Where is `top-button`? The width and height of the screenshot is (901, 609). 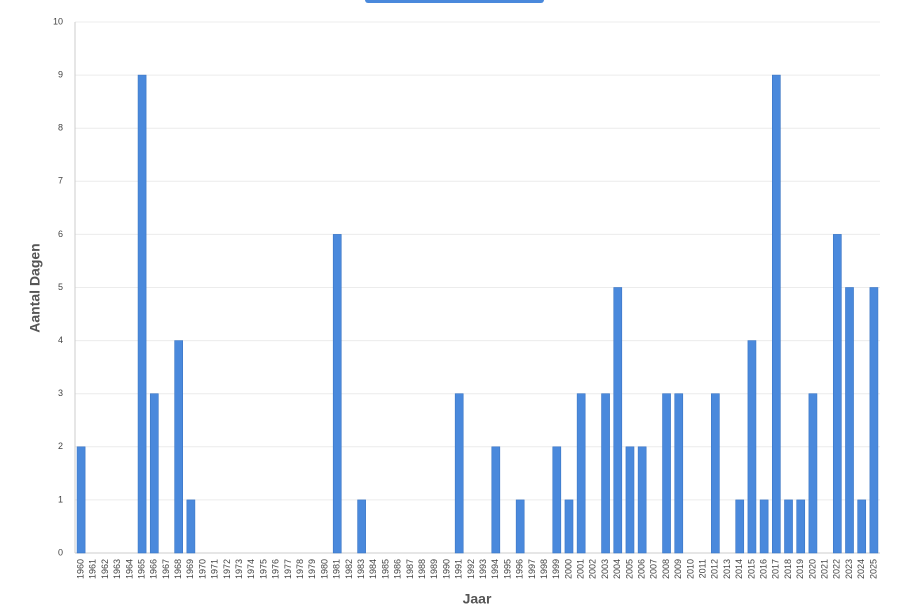
top-button is located at coordinates (454, 1).